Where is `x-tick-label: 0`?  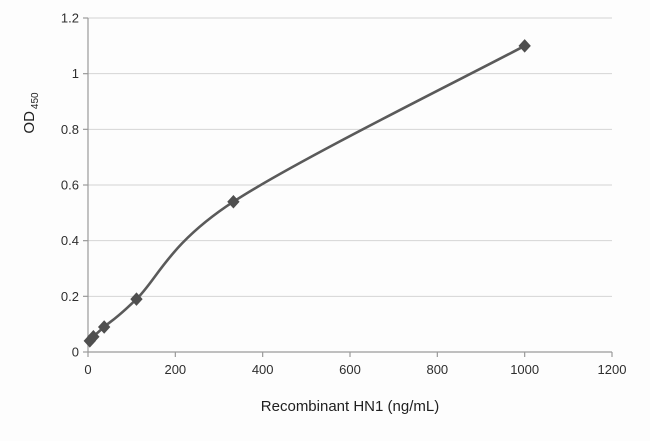
x-tick-label: 0 is located at coordinates (87, 369).